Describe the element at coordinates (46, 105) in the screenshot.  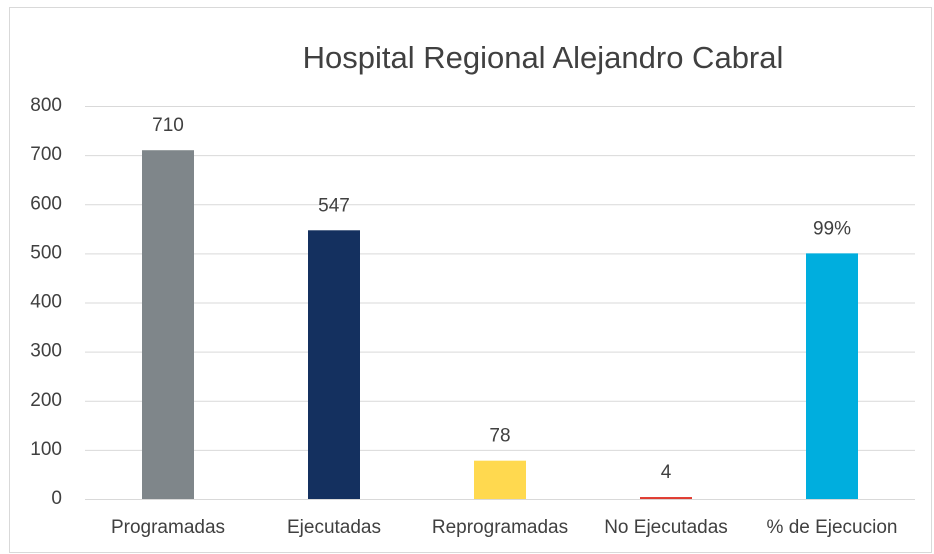
I see `y-tick-label: 800` at that location.